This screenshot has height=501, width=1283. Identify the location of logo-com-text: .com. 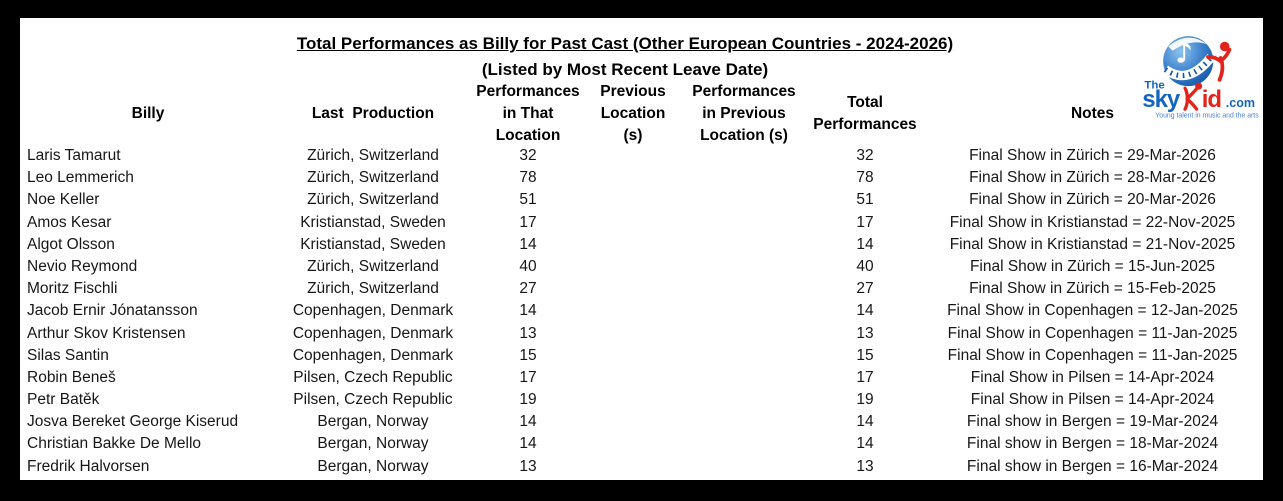
(1240, 103).